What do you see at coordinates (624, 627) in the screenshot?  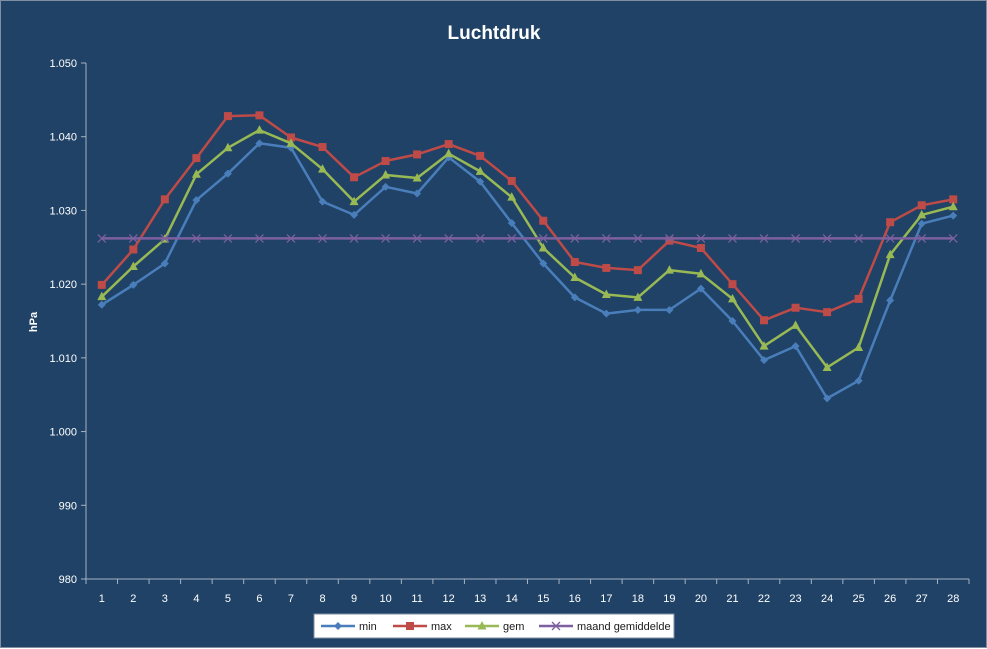 I see `legend-label: maand gemiddelde` at bounding box center [624, 627].